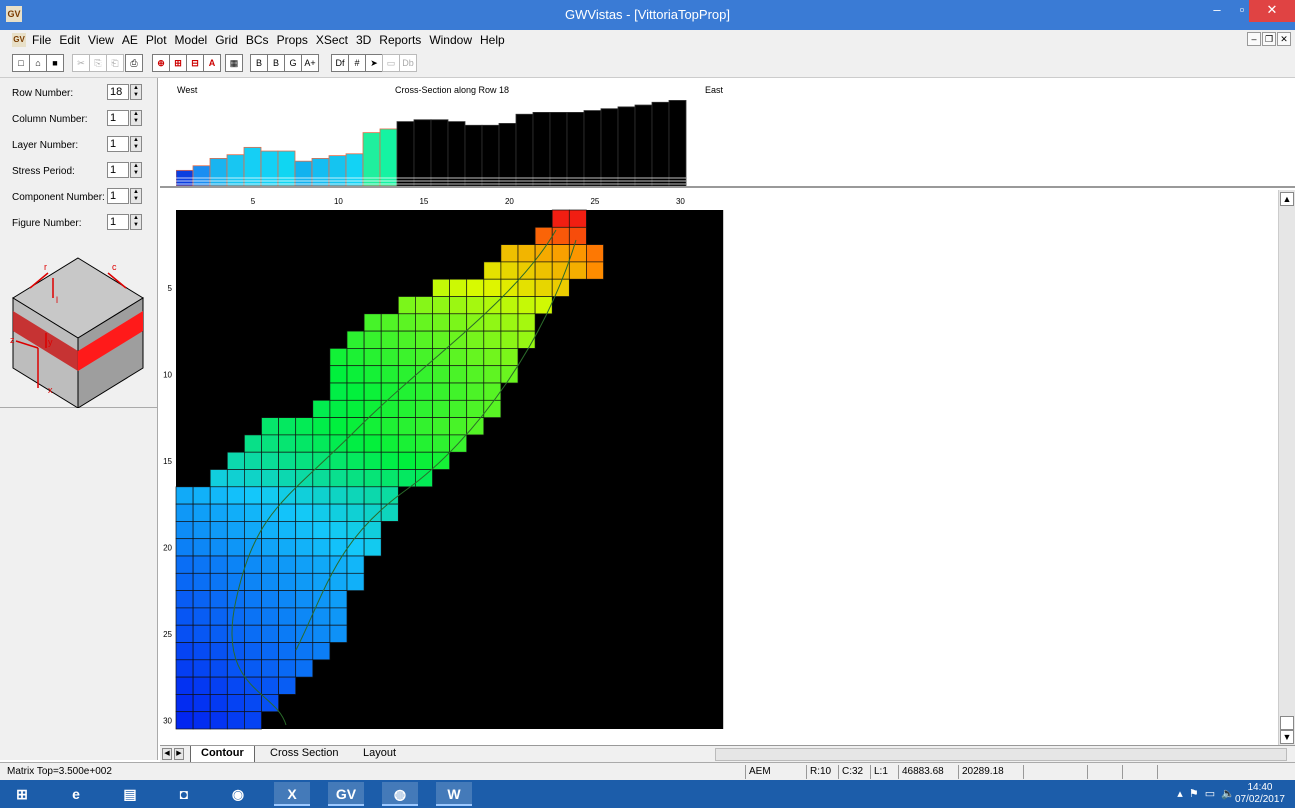 The image size is (1295, 808). What do you see at coordinates (167, 754) in the screenshot?
I see `tab-prev-button: ◀` at bounding box center [167, 754].